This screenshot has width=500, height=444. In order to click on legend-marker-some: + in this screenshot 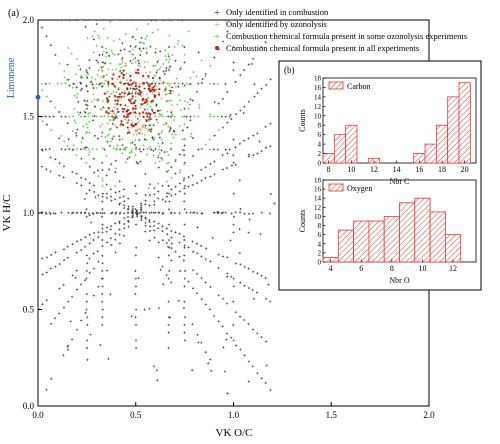, I will do `click(217, 37)`.